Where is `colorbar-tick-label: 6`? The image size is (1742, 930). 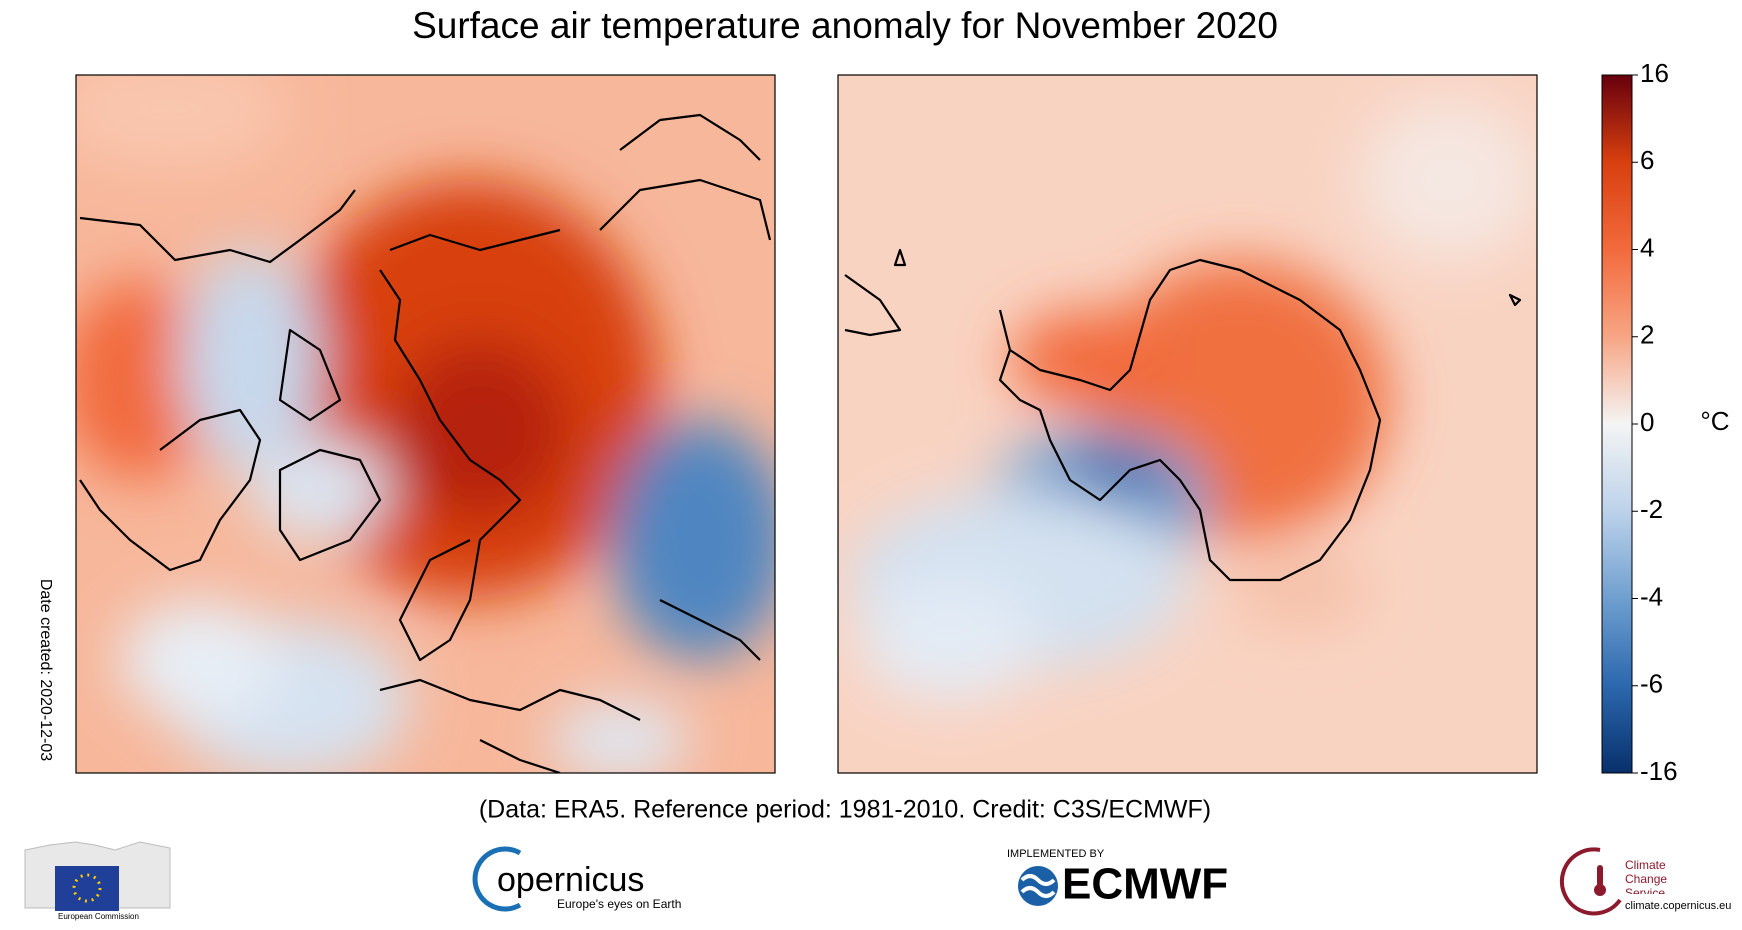 colorbar-tick-label: 6 is located at coordinates (1647, 160).